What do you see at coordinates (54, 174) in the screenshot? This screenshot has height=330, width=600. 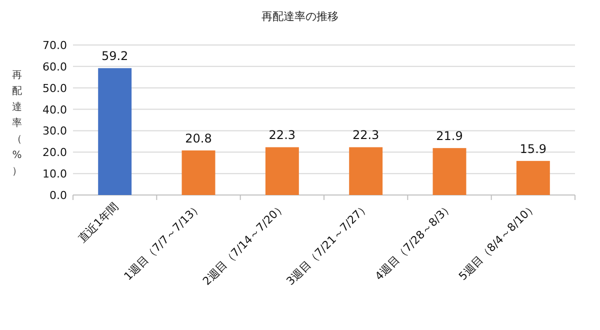 I see `y-tick-label: 10.0` at bounding box center [54, 174].